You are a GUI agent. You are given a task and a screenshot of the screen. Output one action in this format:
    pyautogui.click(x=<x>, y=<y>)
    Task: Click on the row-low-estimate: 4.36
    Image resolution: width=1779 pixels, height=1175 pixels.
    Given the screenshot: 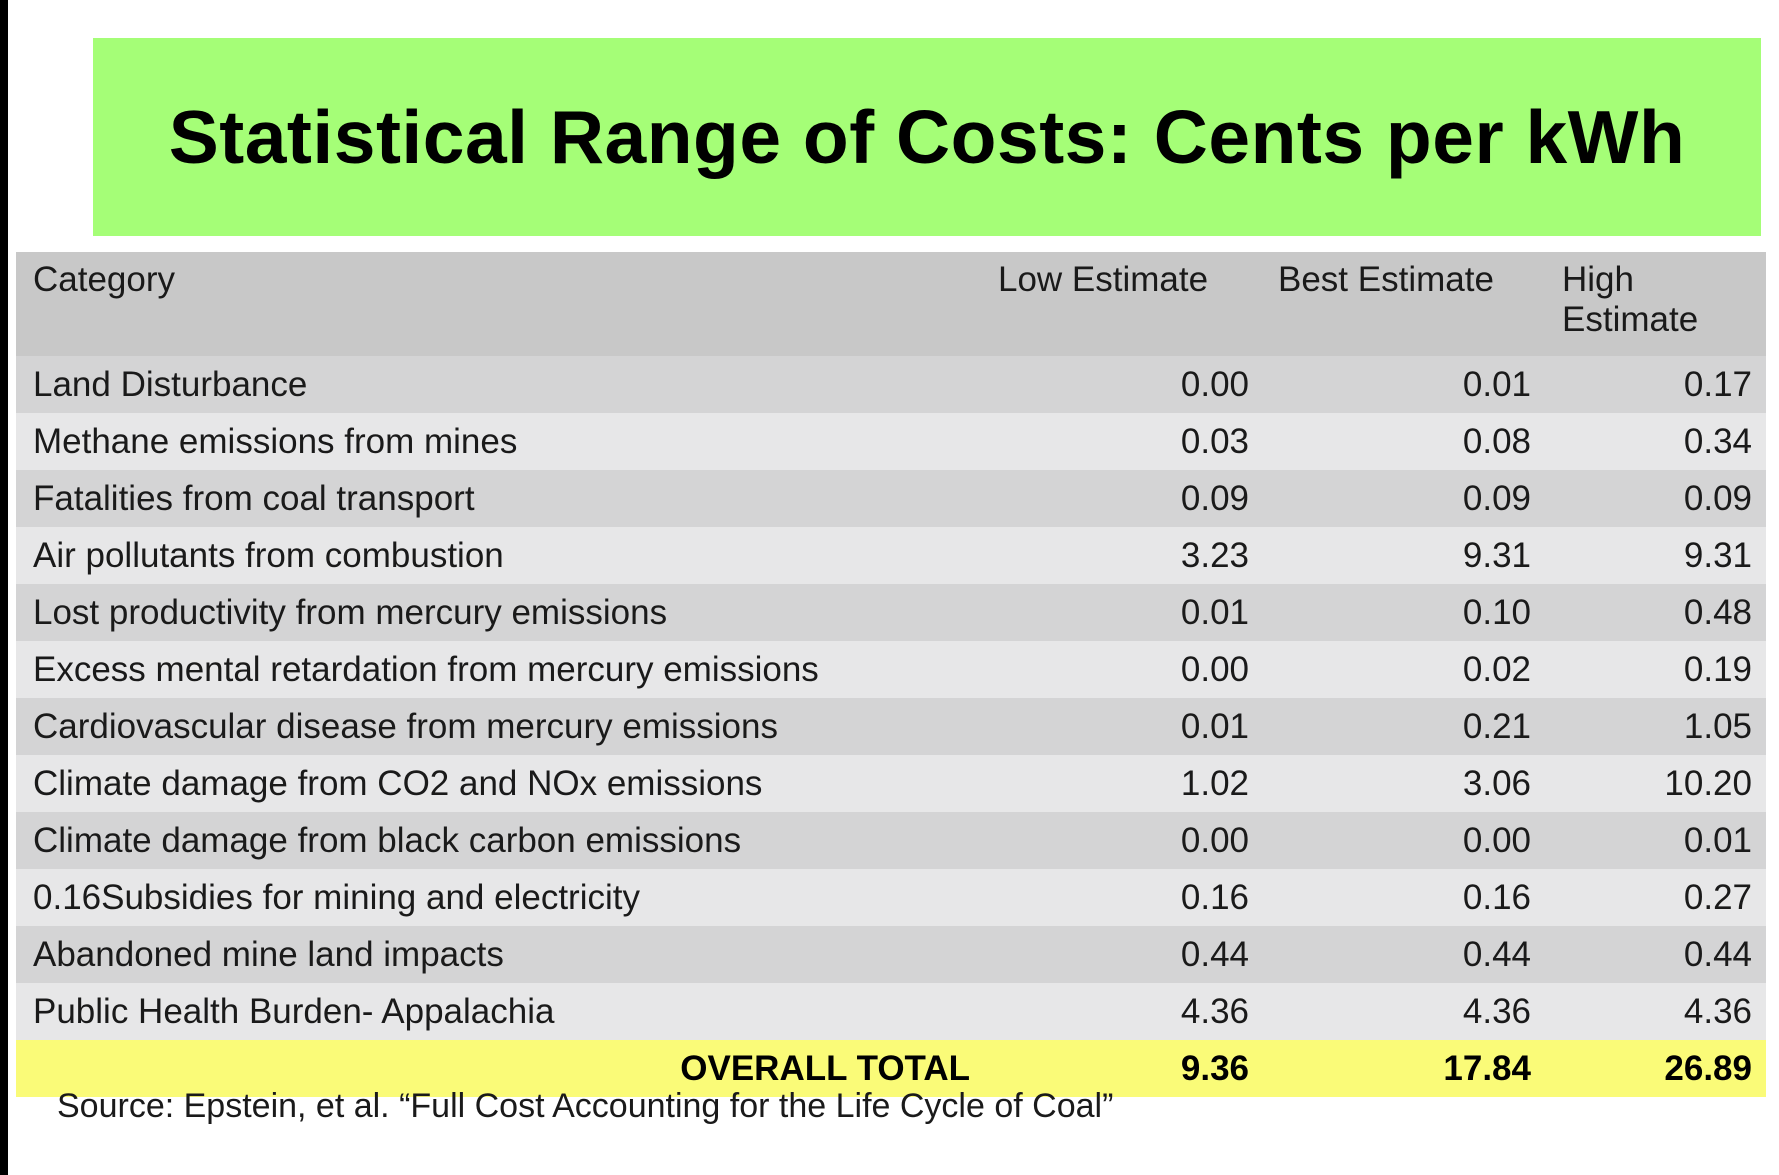 What is the action you would take?
    pyautogui.click(x=1214, y=1011)
    